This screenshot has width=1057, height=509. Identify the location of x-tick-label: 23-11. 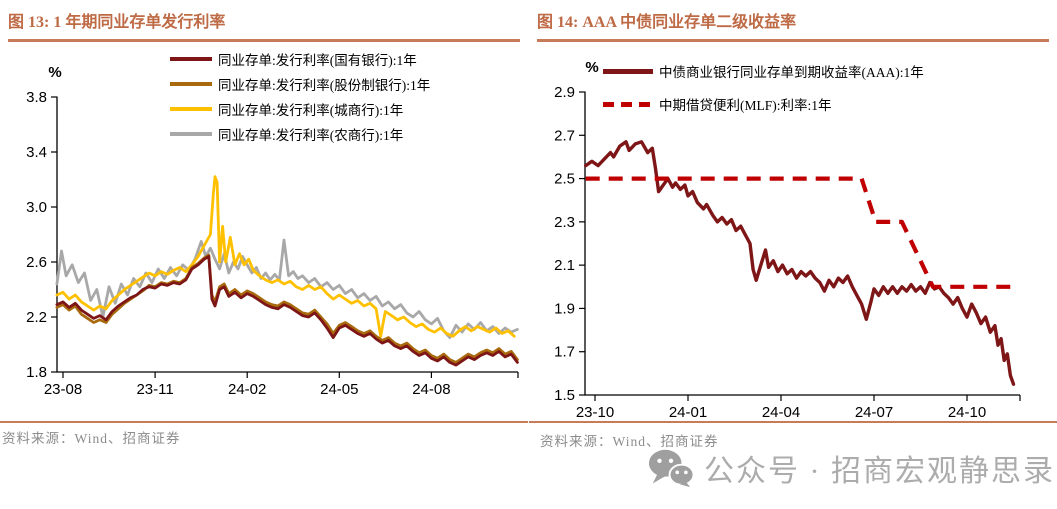
(154, 389).